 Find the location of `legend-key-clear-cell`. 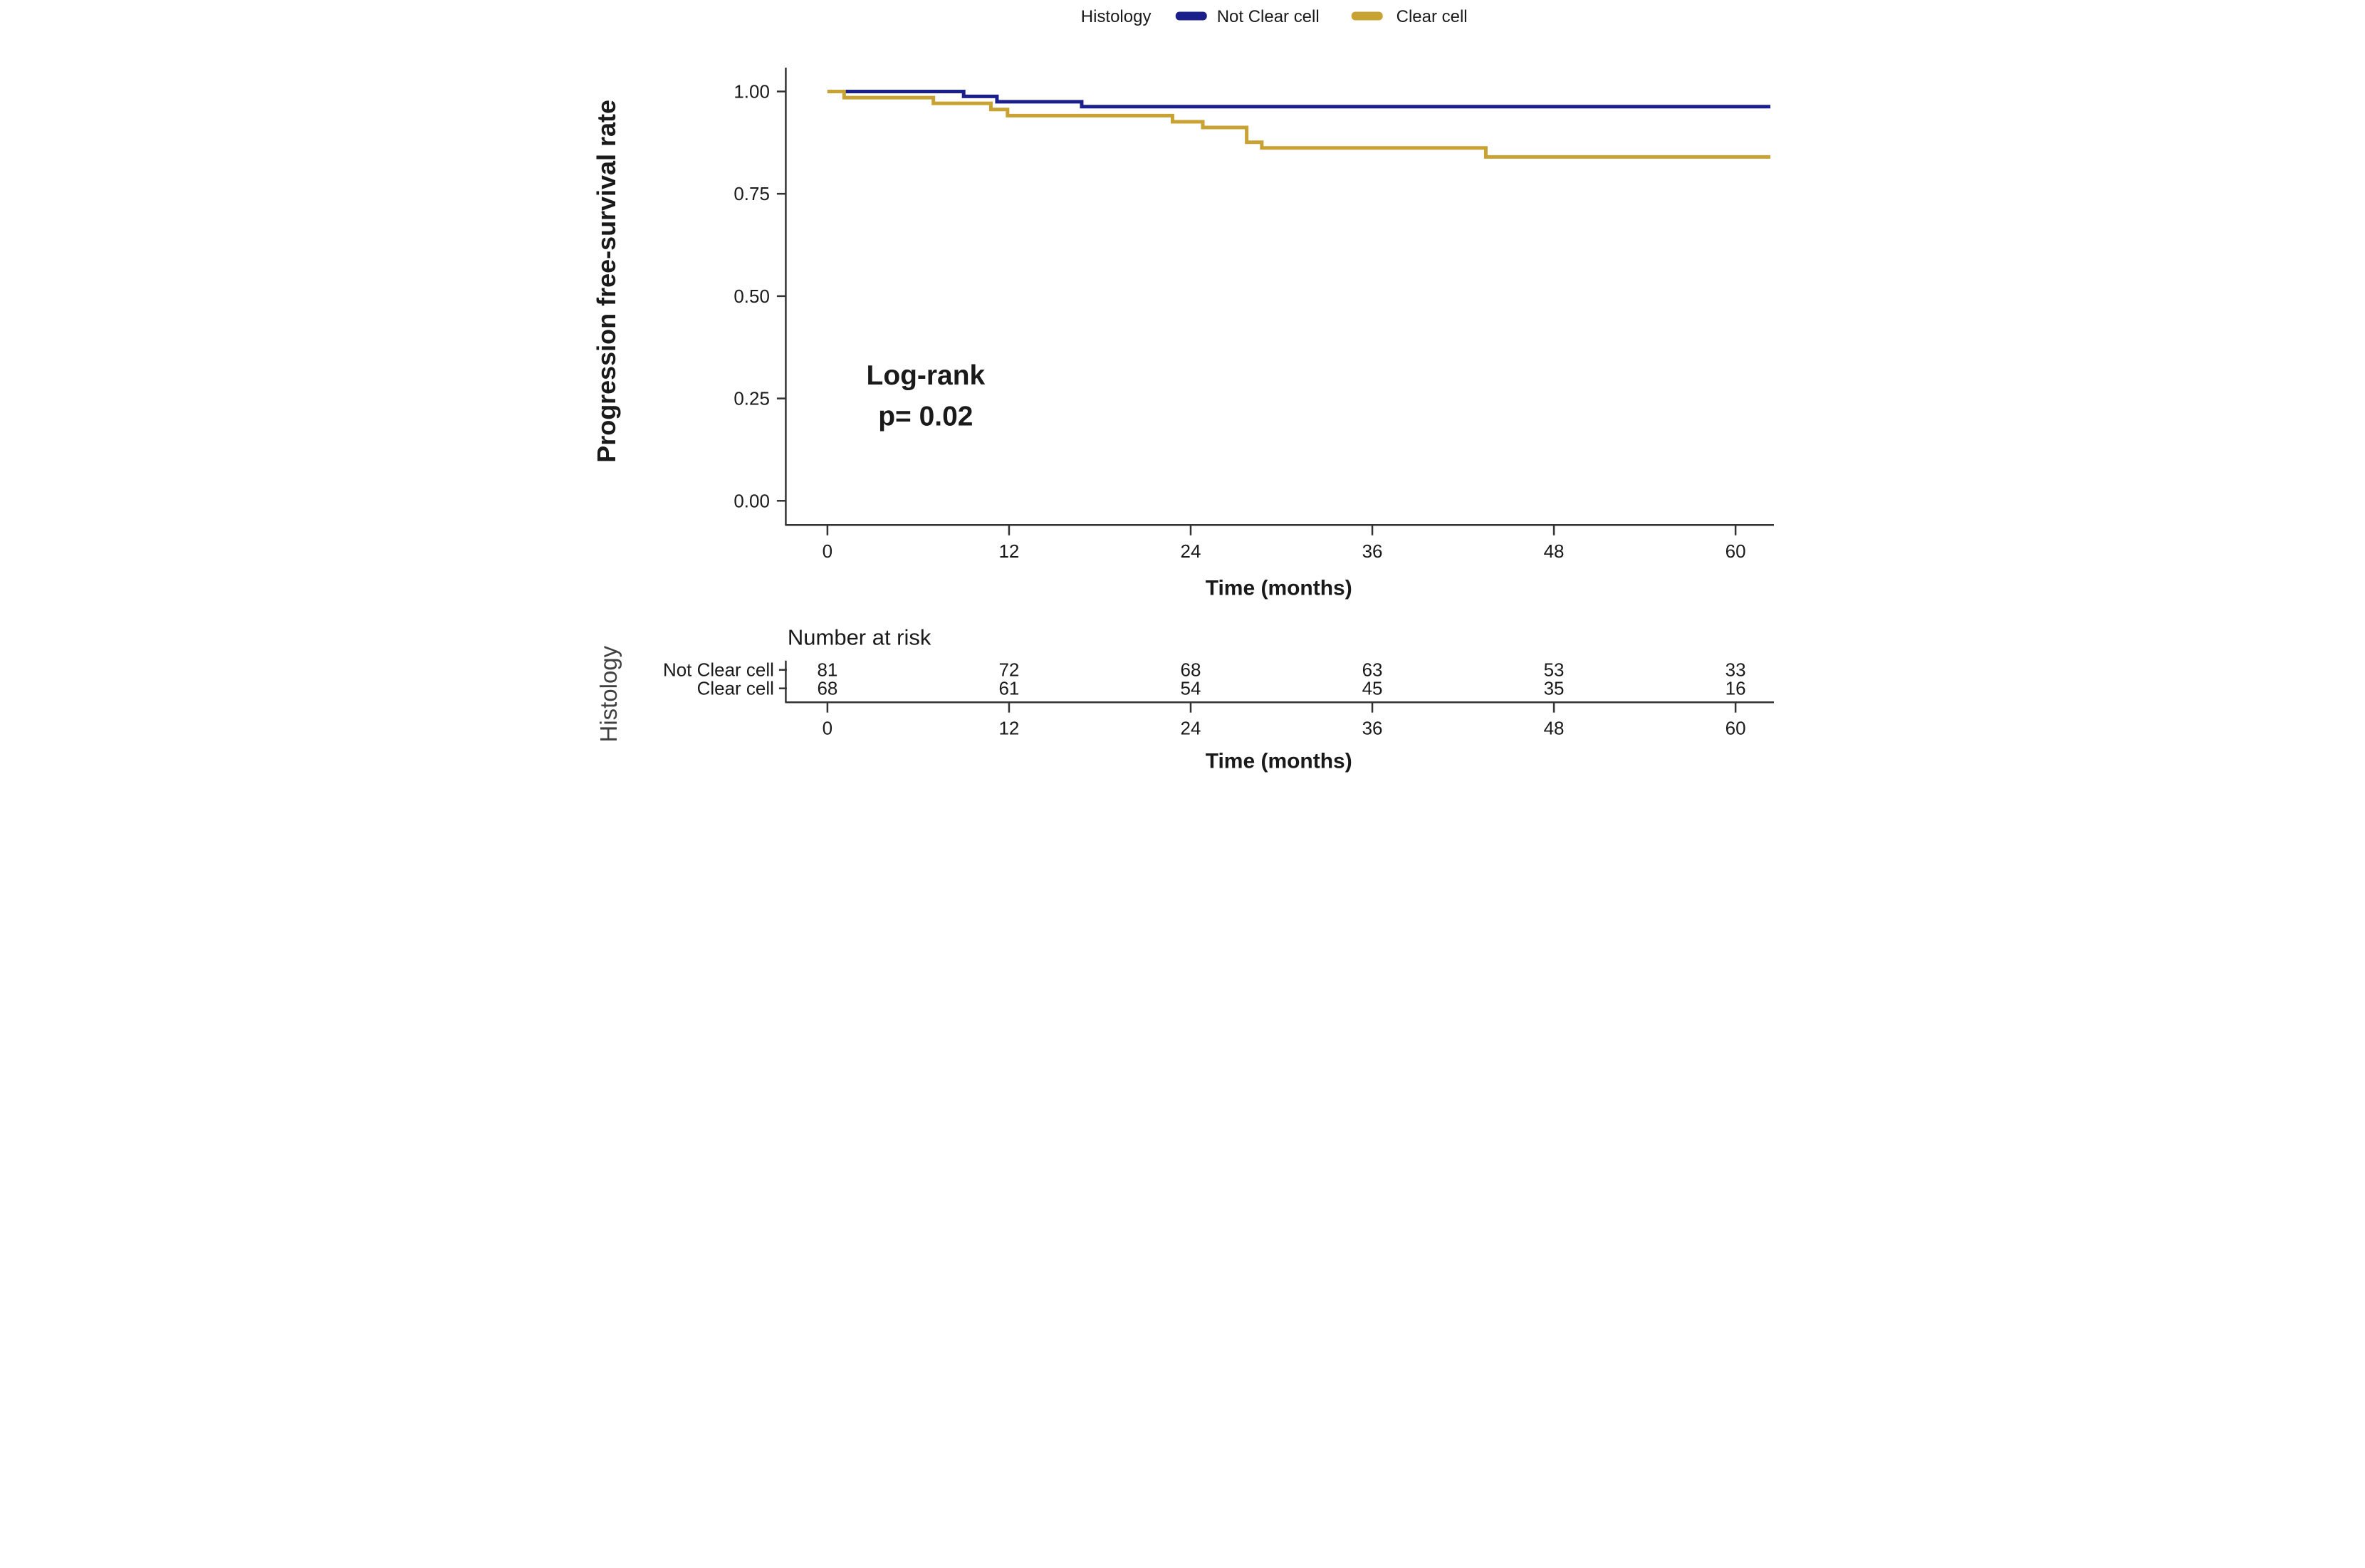

legend-key-clear-cell is located at coordinates (1367, 16).